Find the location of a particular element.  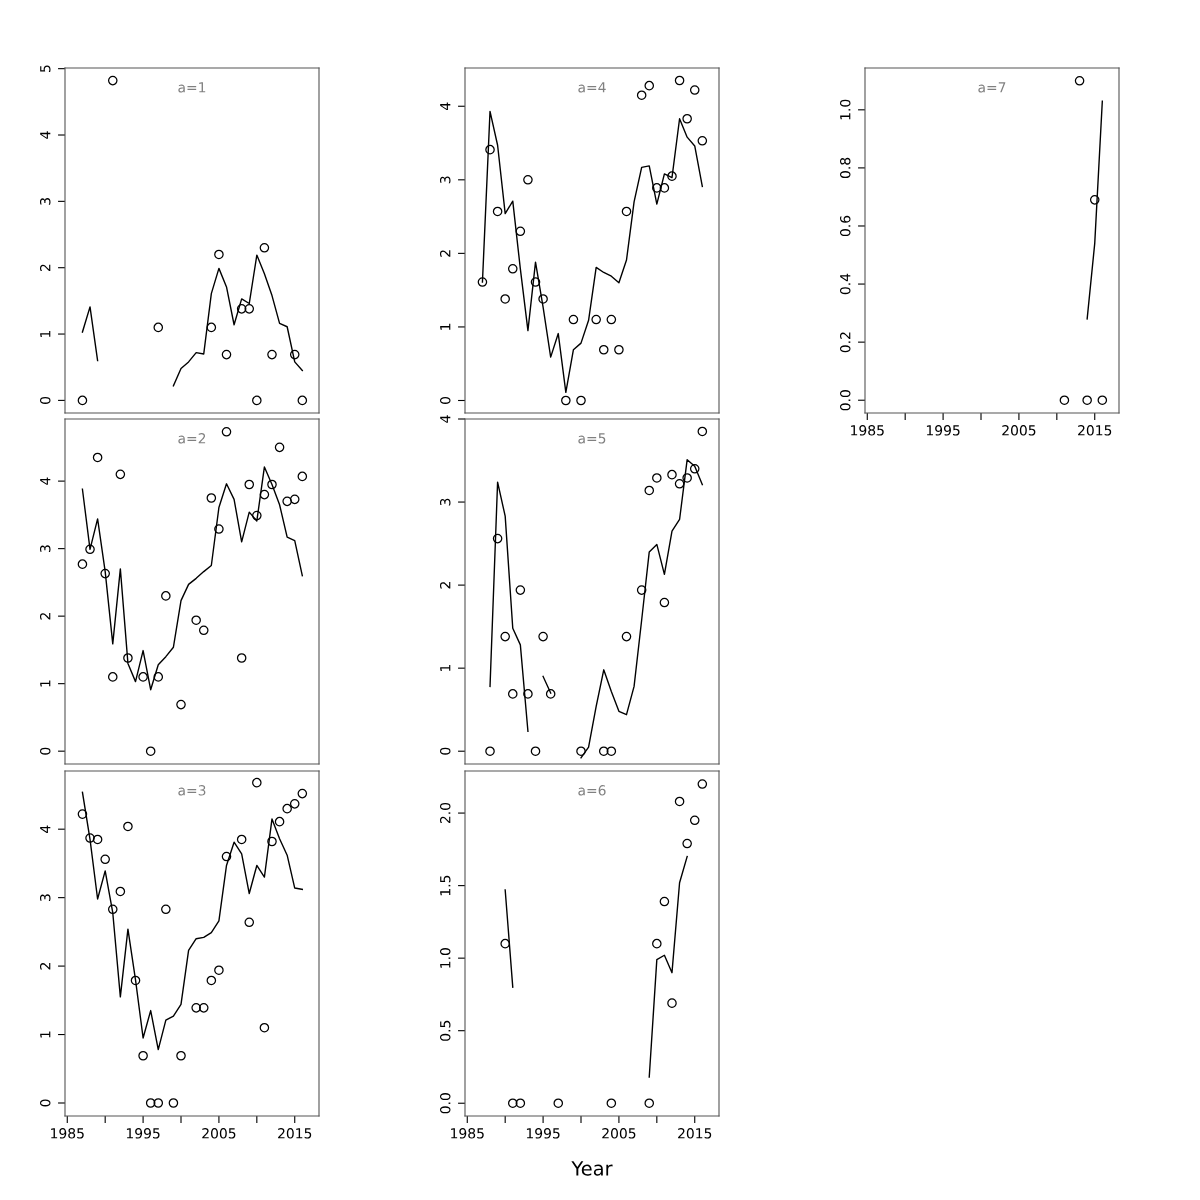

y-tick-label: 0.4 is located at coordinates (845, 284).